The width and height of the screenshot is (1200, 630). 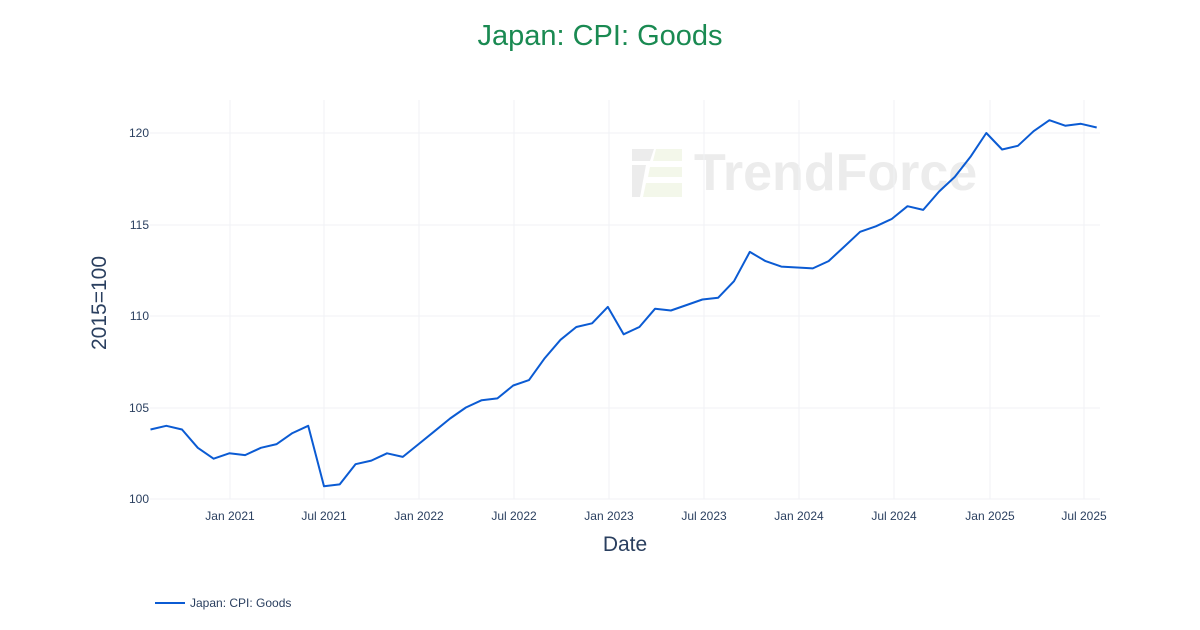 I want to click on x-tick-label: Jan 2022, so click(x=419, y=516).